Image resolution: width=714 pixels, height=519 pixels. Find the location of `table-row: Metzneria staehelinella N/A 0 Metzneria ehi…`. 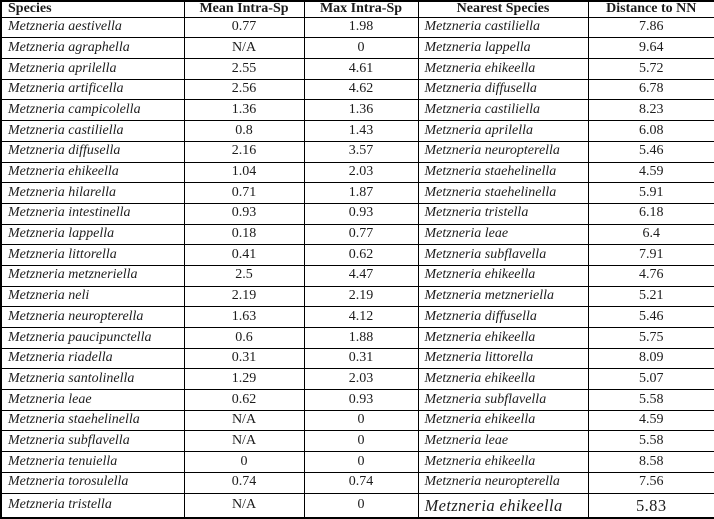

table-row: Metzneria staehelinella N/A 0 Metzneria ehi… is located at coordinates (357, 420).